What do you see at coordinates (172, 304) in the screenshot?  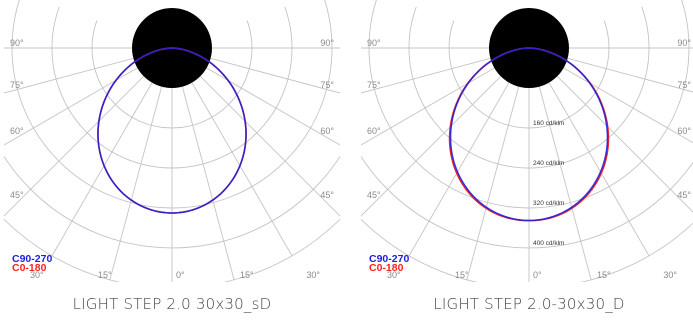 I see `diagram-caption-left: LIGHT STEP 2.0 30x30_sD` at bounding box center [172, 304].